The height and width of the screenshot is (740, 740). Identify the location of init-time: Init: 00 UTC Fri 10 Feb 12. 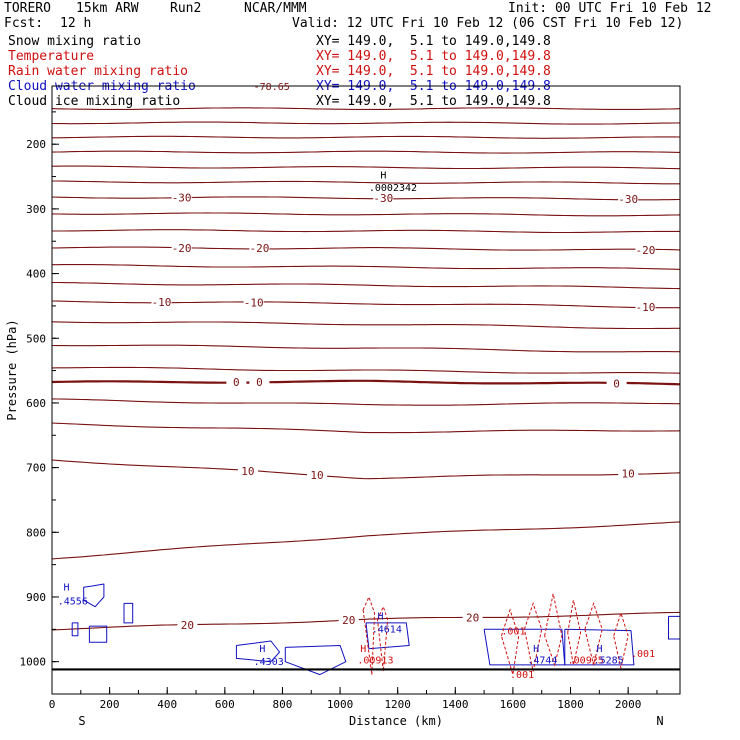
(610, 8).